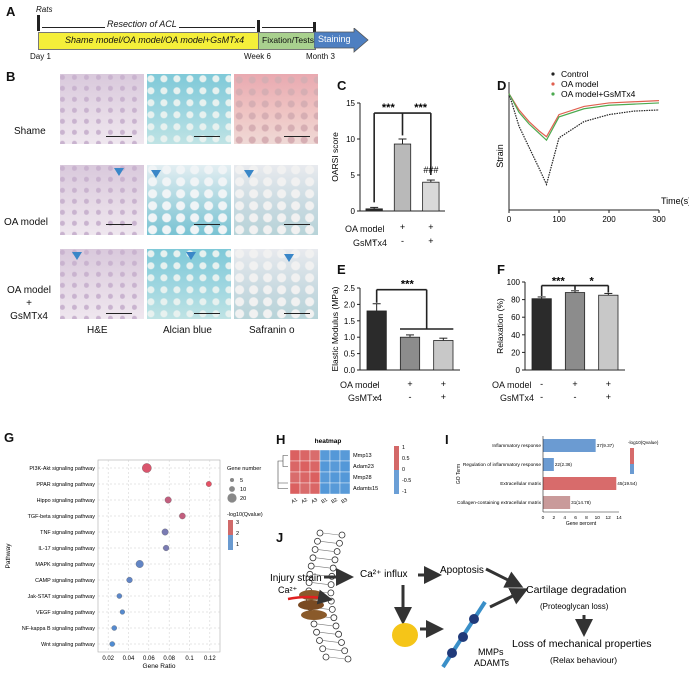  Describe the element at coordinates (328, 441) in the screenshot. I see `heatmap-title: heatmap` at that location.